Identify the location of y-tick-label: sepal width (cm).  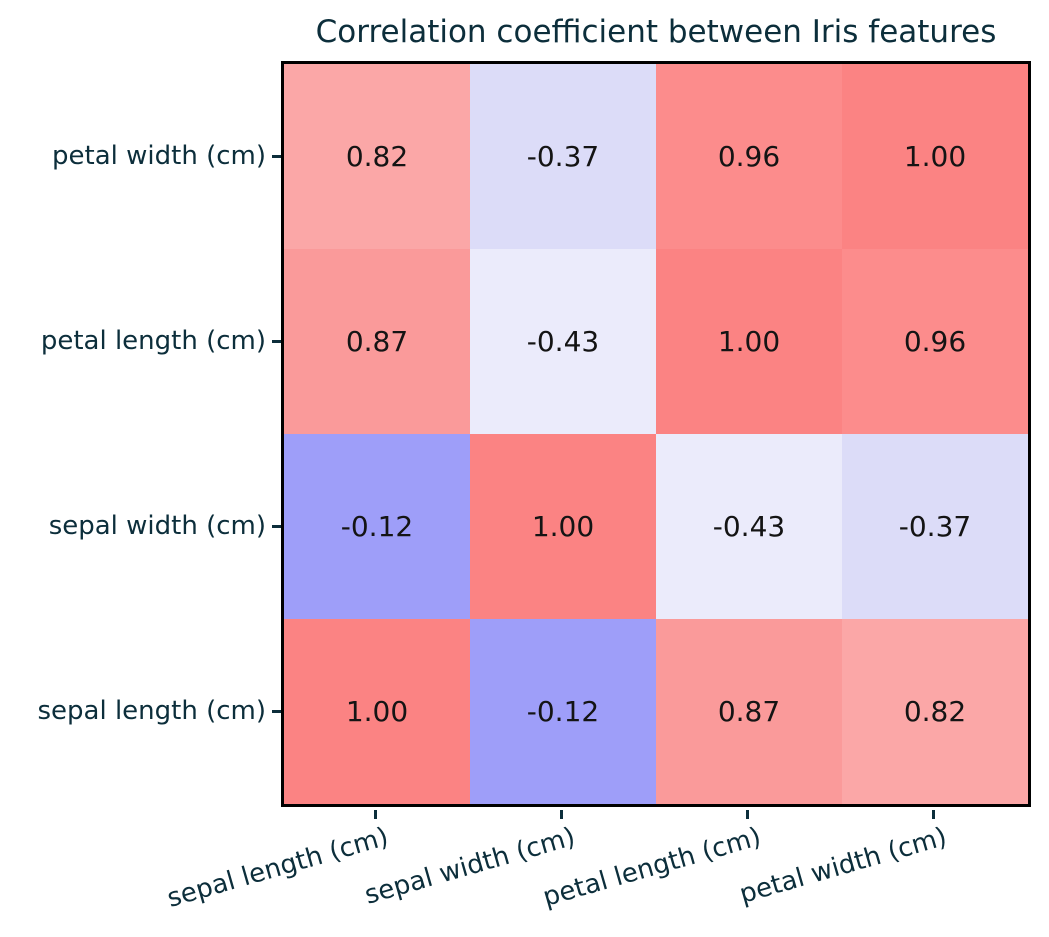
(157, 526).